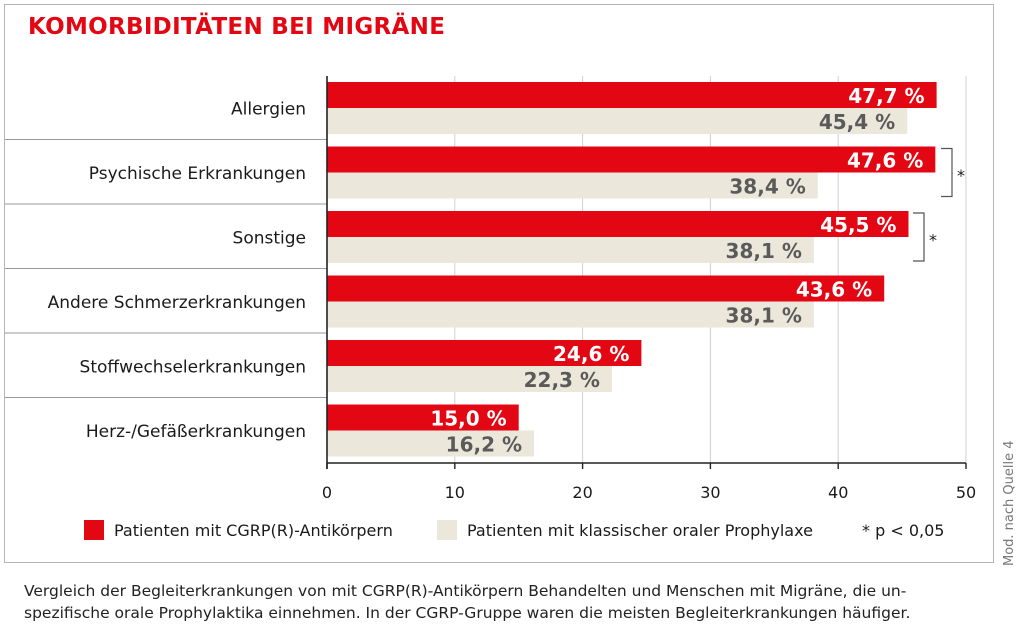 The height and width of the screenshot is (630, 1019). Describe the element at coordinates (857, 122) in the screenshot. I see `data-label-classic: 45,4 %` at that location.